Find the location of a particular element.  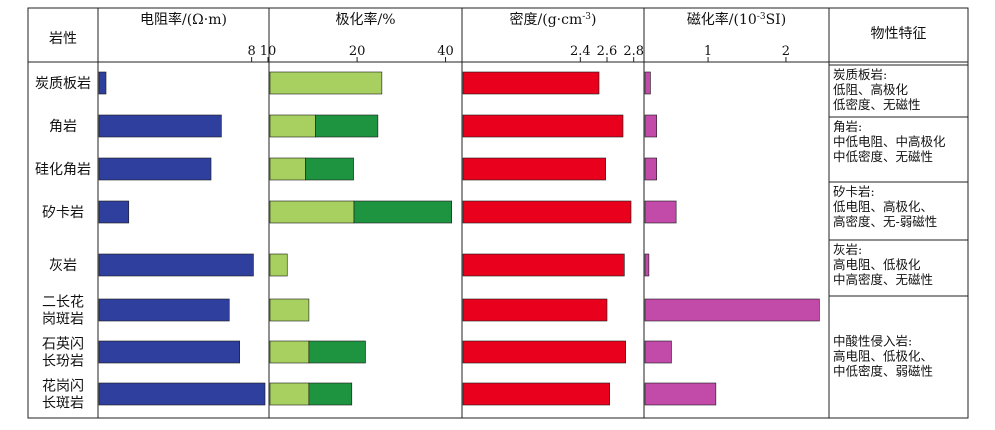

property-description: 中酸性侵入岩:高电阻、低极化、中低密度、弱磁性 is located at coordinates (883, 356).